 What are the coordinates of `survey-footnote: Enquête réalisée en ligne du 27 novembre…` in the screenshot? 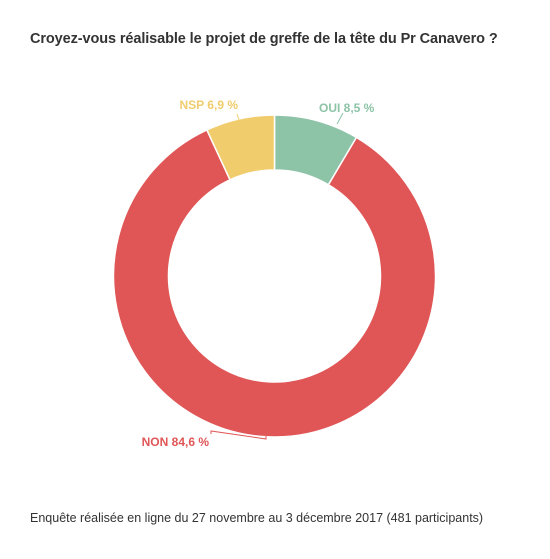 It's located at (257, 518).